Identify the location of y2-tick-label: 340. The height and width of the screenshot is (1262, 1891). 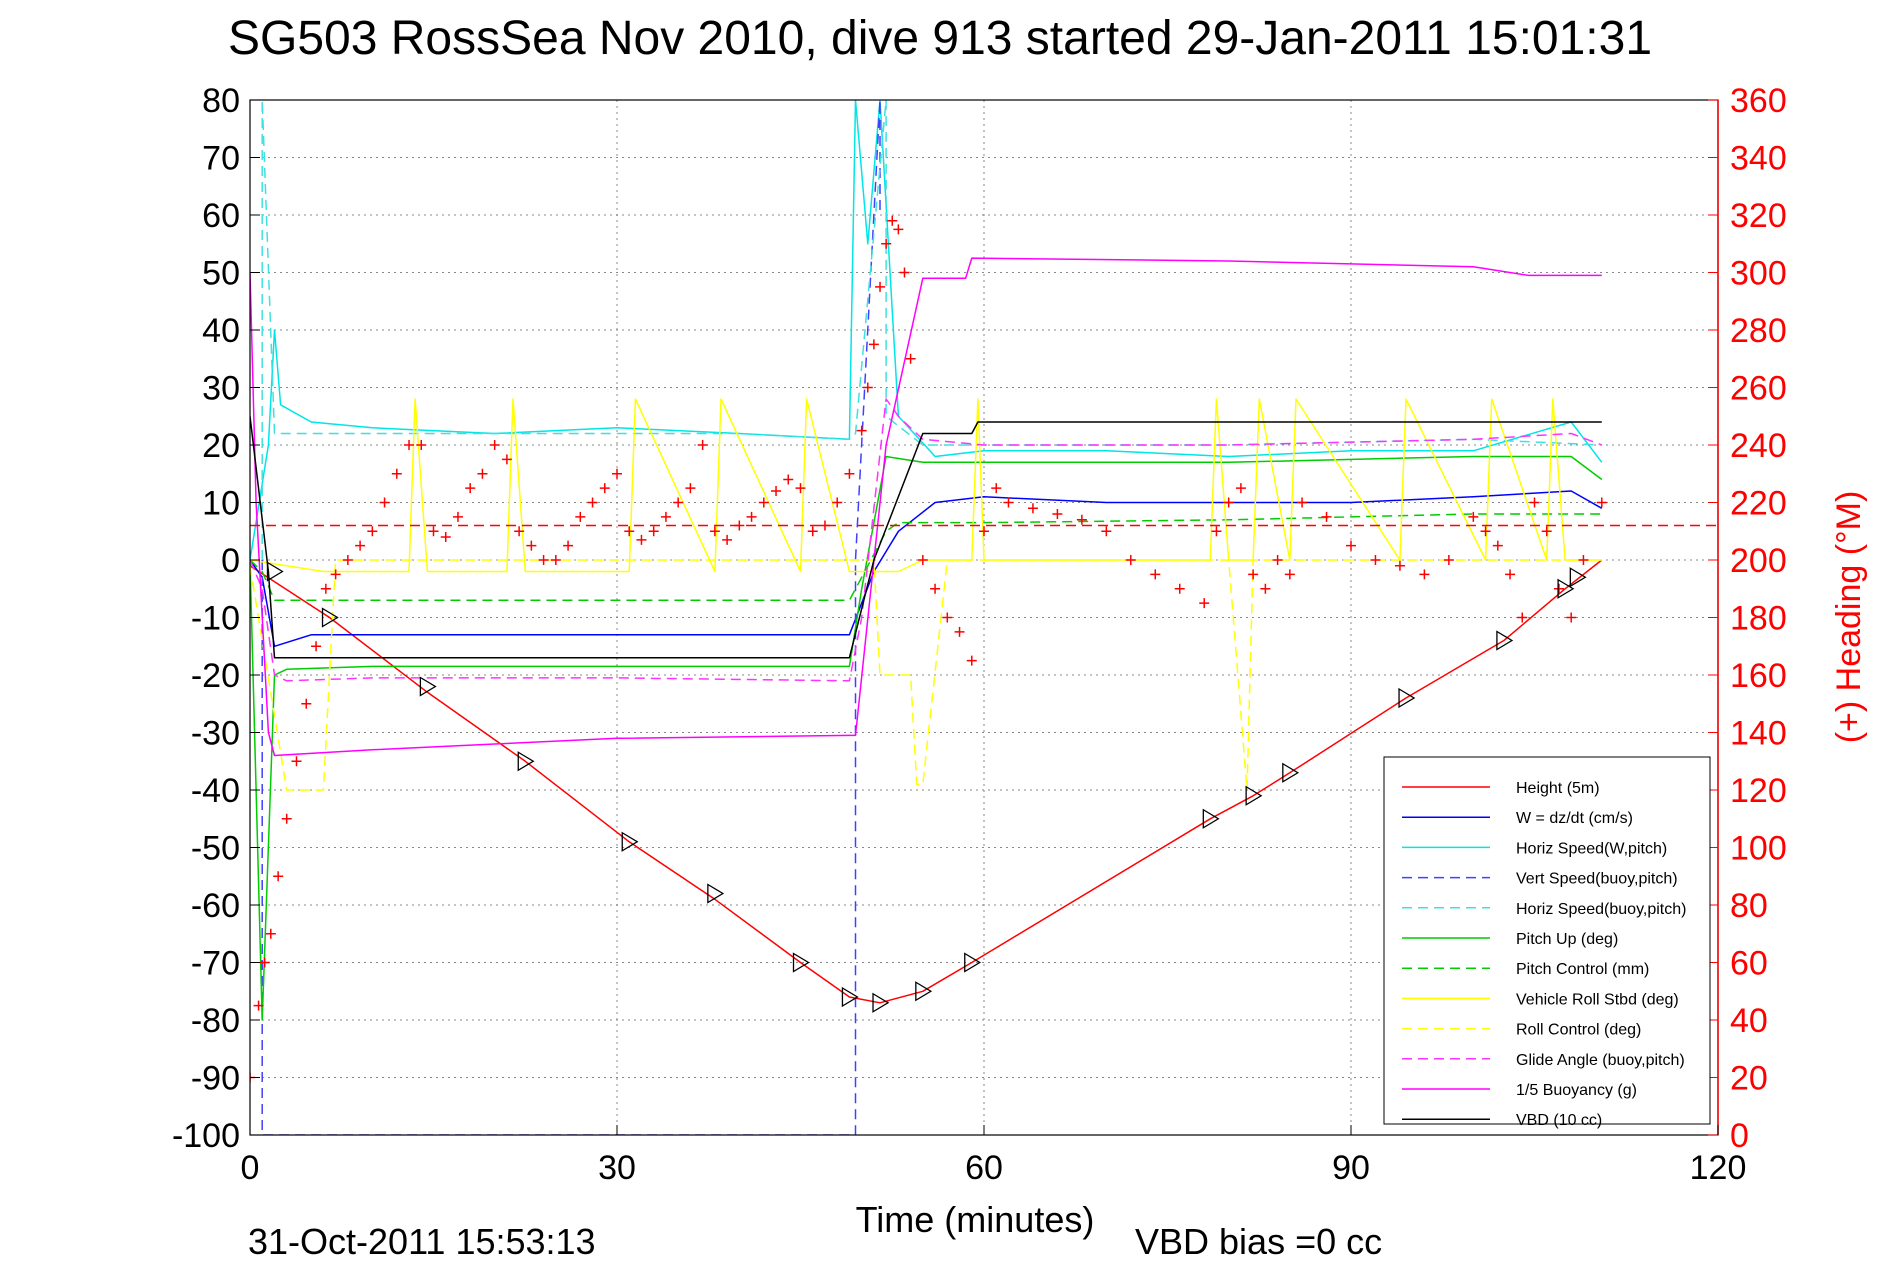
(1758, 159).